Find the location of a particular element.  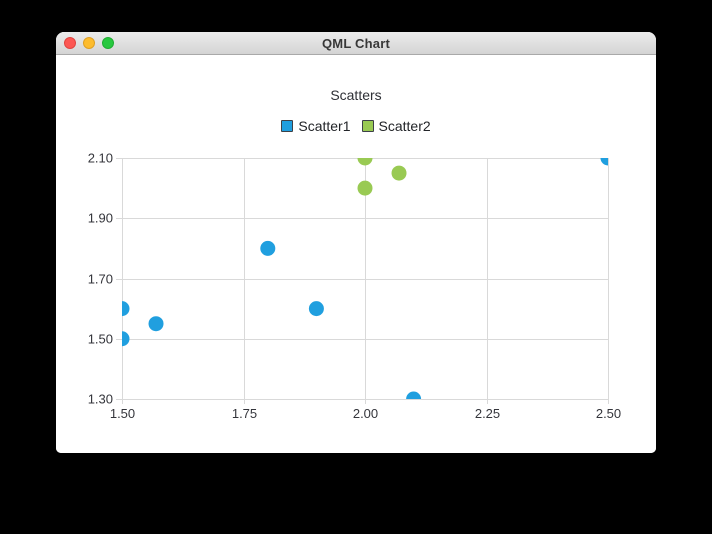

legend-marker-scatter1-icon is located at coordinates (287, 126).